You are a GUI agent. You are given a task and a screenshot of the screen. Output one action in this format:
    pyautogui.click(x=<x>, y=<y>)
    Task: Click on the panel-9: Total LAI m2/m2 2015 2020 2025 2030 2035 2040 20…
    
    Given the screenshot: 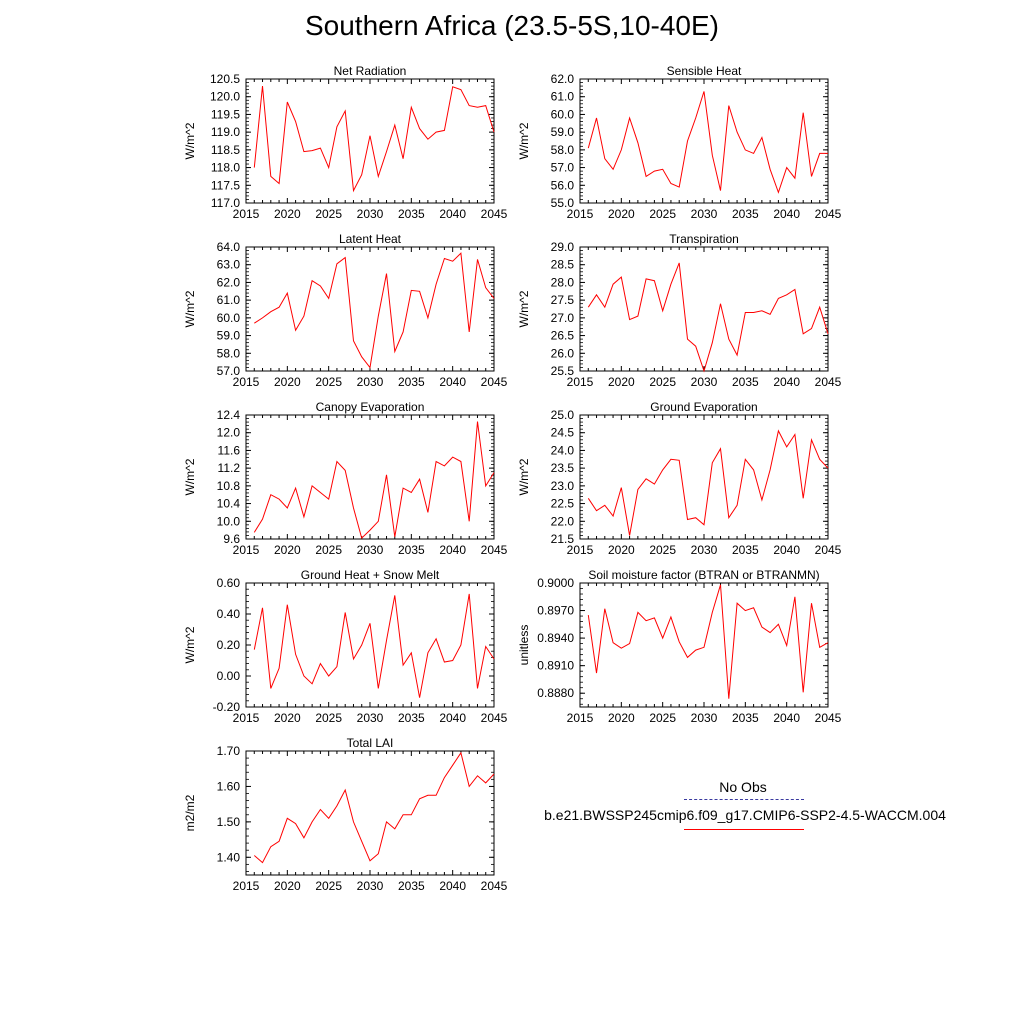 What is the action you would take?
    pyautogui.click(x=345, y=814)
    